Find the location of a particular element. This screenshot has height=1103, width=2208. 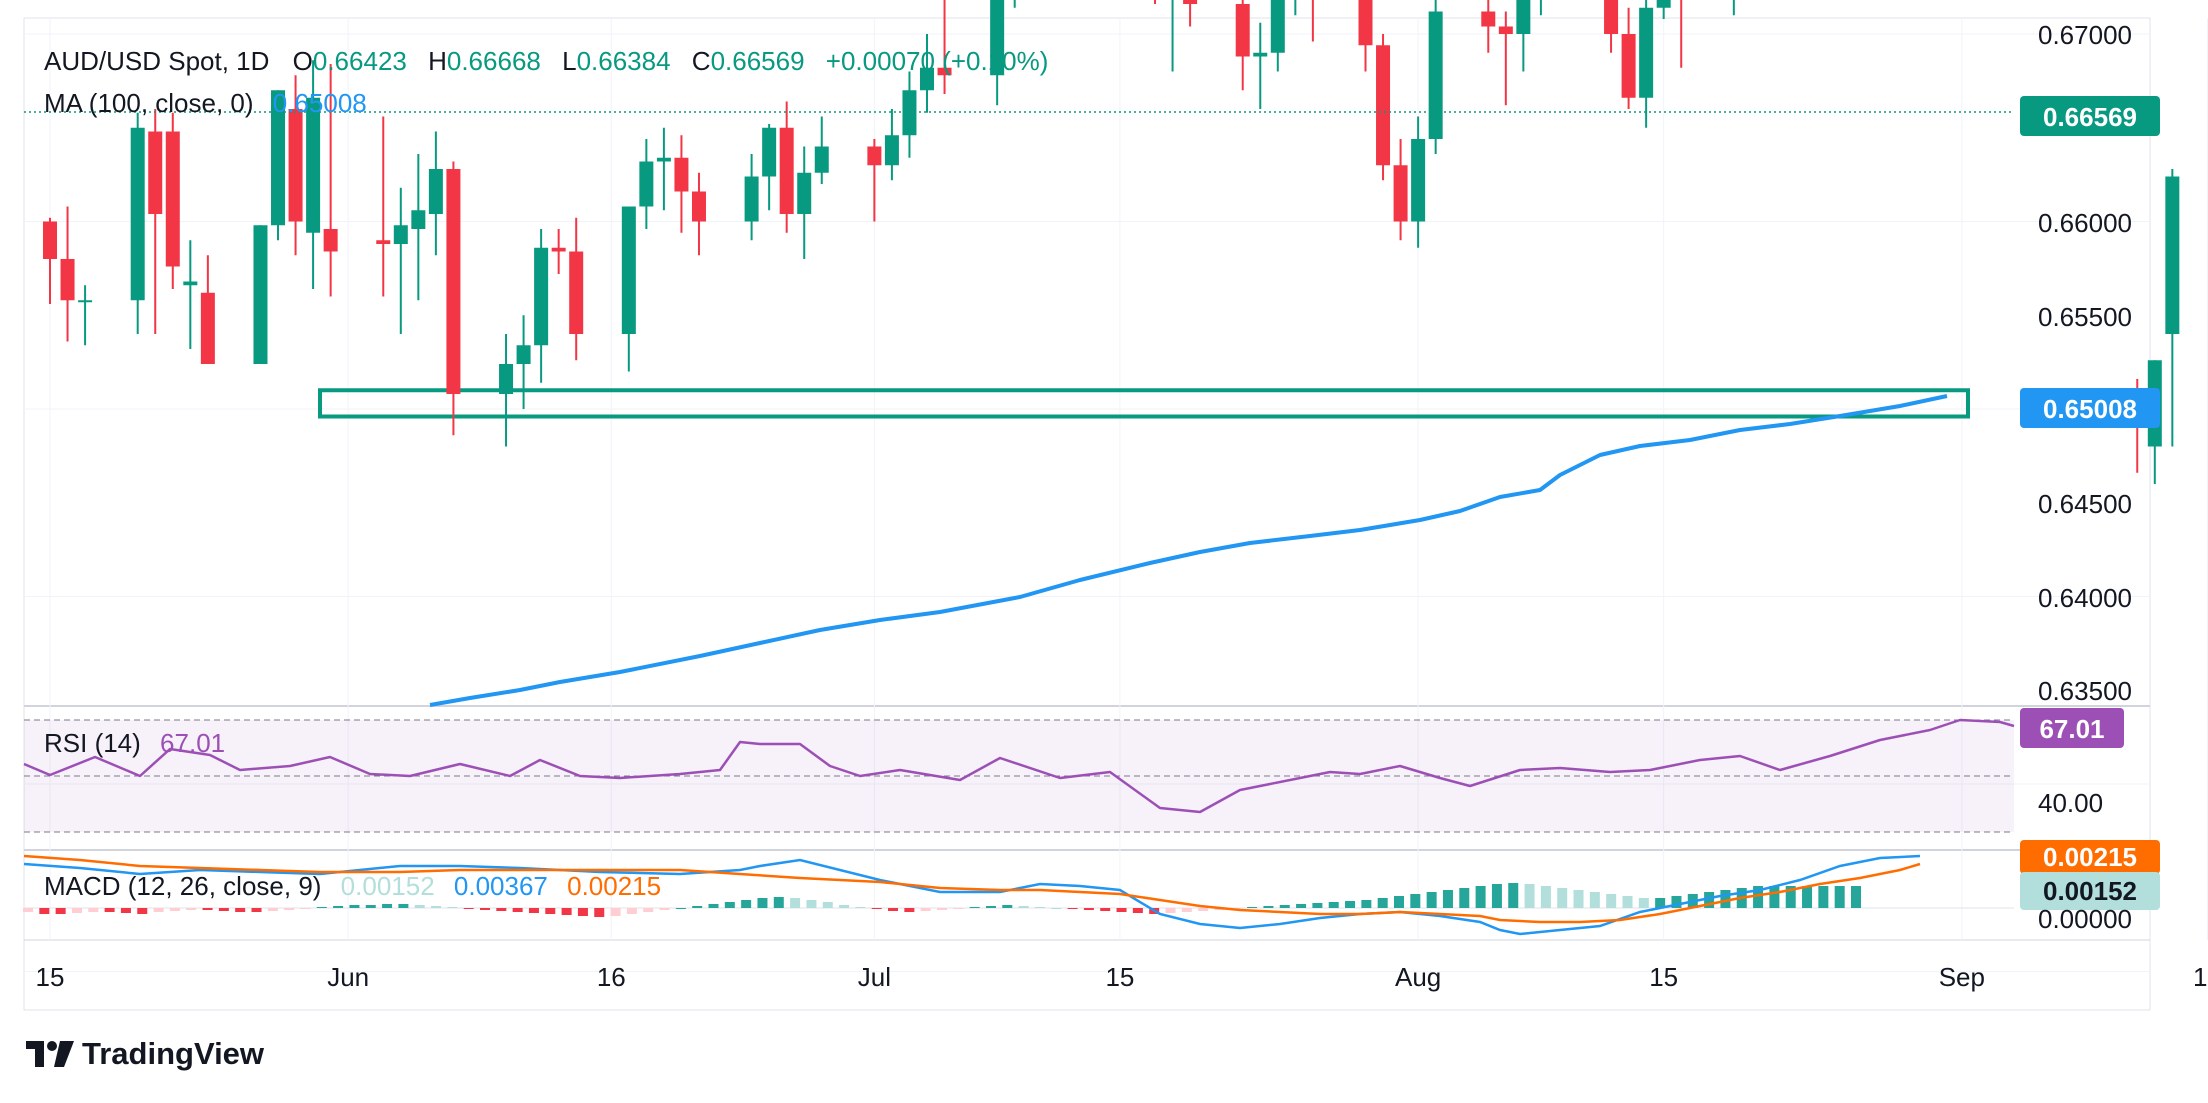

symbol-title: AUD/USD Spot, 1D is located at coordinates (157, 61).